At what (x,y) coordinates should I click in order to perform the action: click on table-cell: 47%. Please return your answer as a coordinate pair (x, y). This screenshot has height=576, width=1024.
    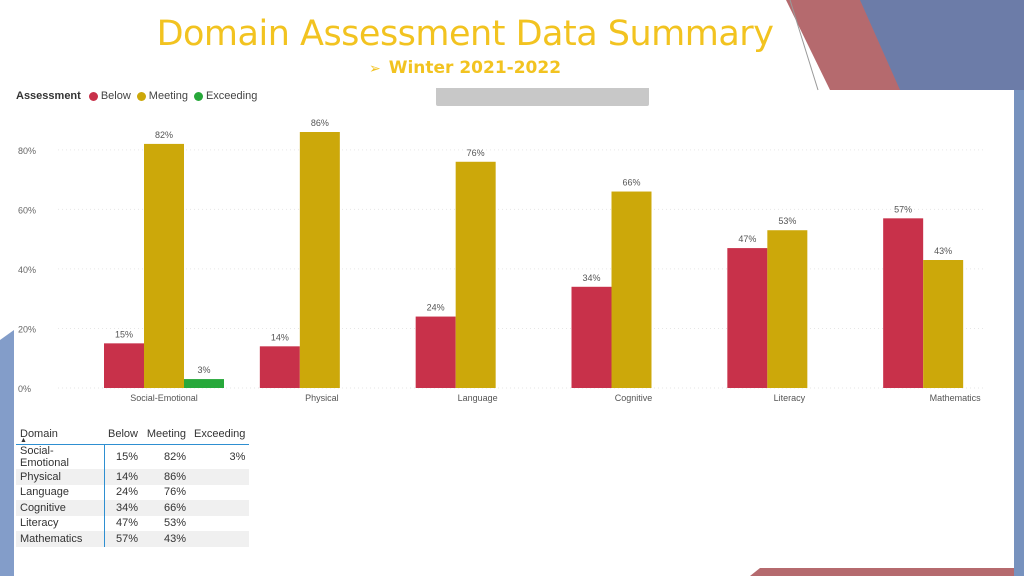
    Looking at the image, I should click on (126, 523).